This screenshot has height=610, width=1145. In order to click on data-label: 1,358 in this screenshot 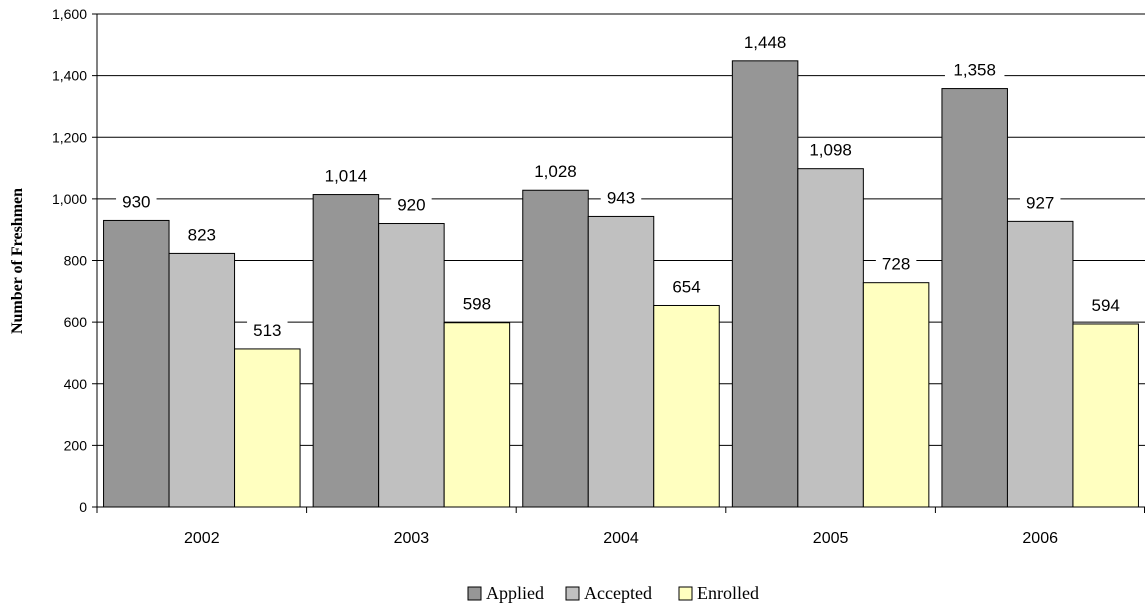, I will do `click(974, 70)`.